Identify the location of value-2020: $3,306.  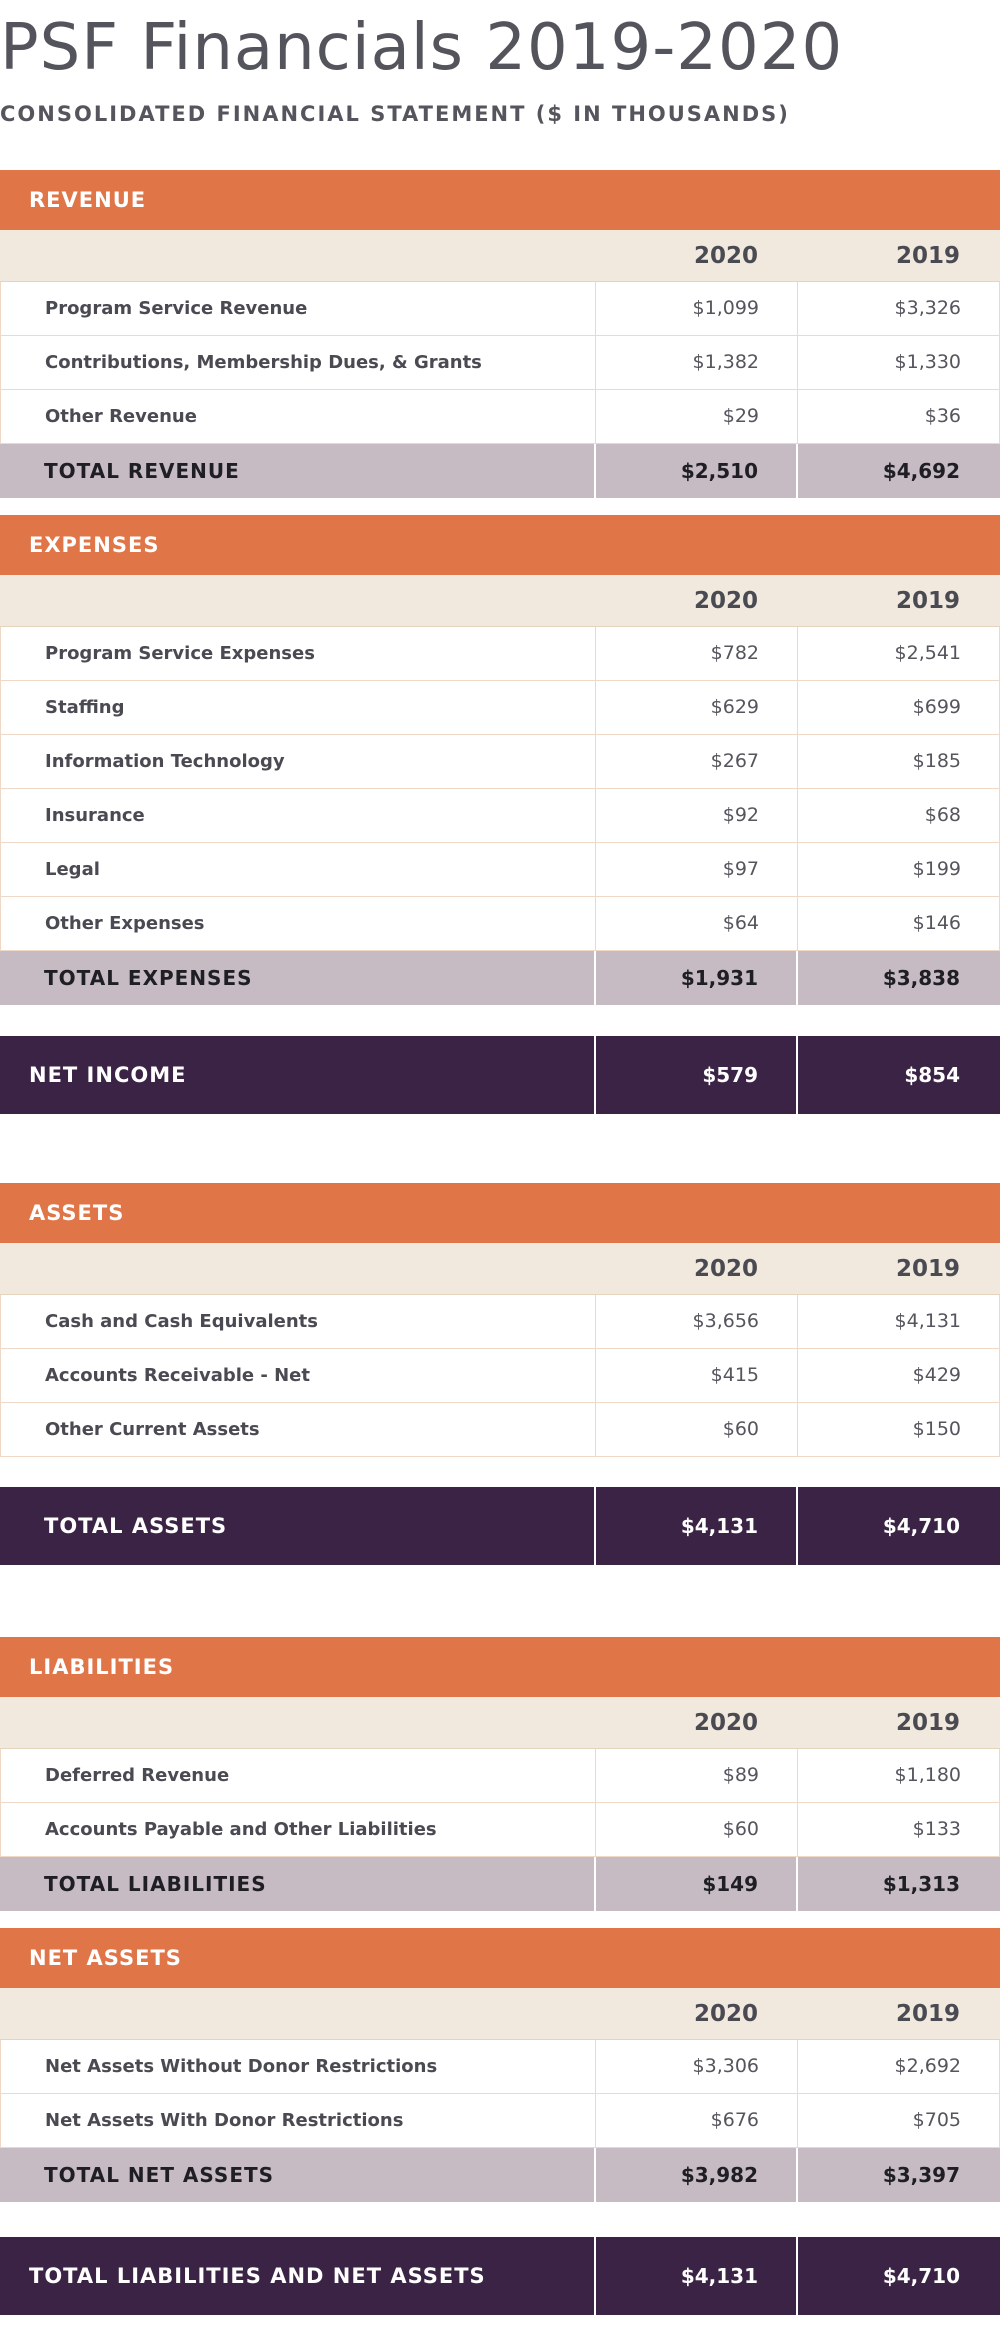
(697, 2066).